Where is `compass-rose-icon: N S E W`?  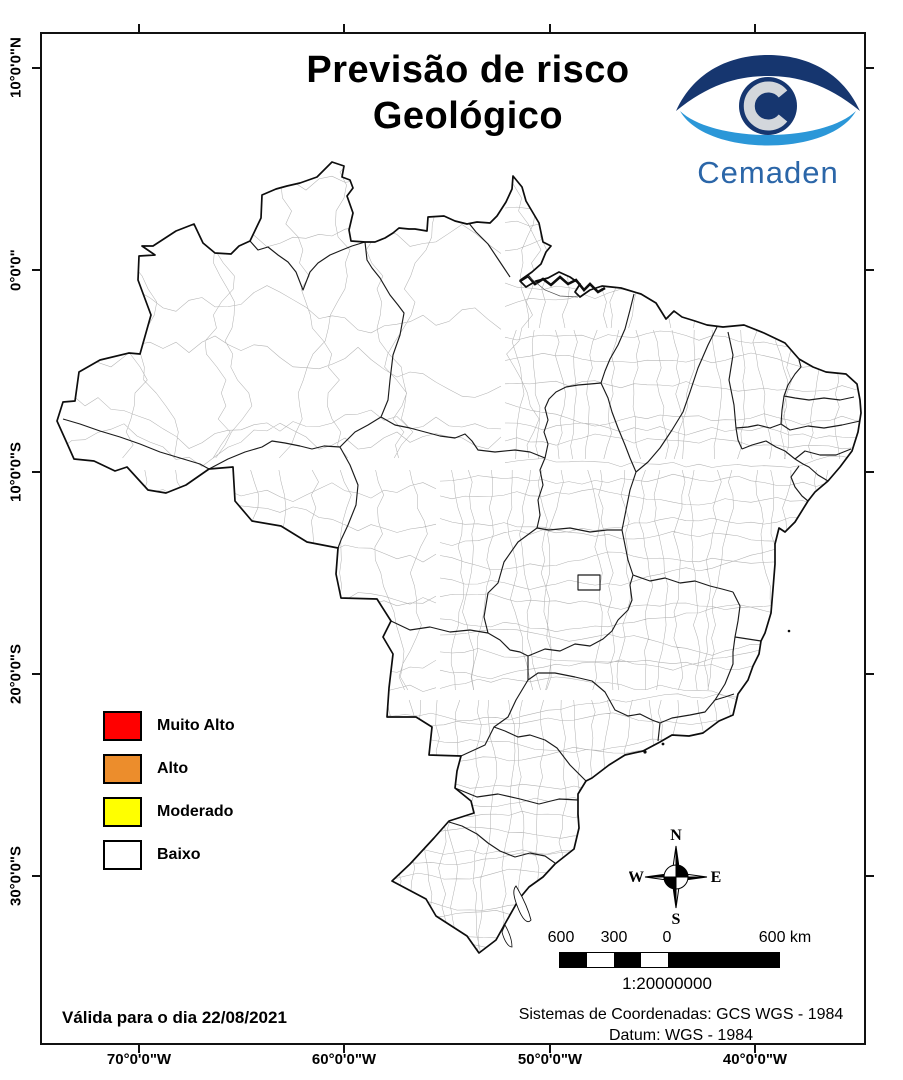 compass-rose-icon: N S E W is located at coordinates (675, 876).